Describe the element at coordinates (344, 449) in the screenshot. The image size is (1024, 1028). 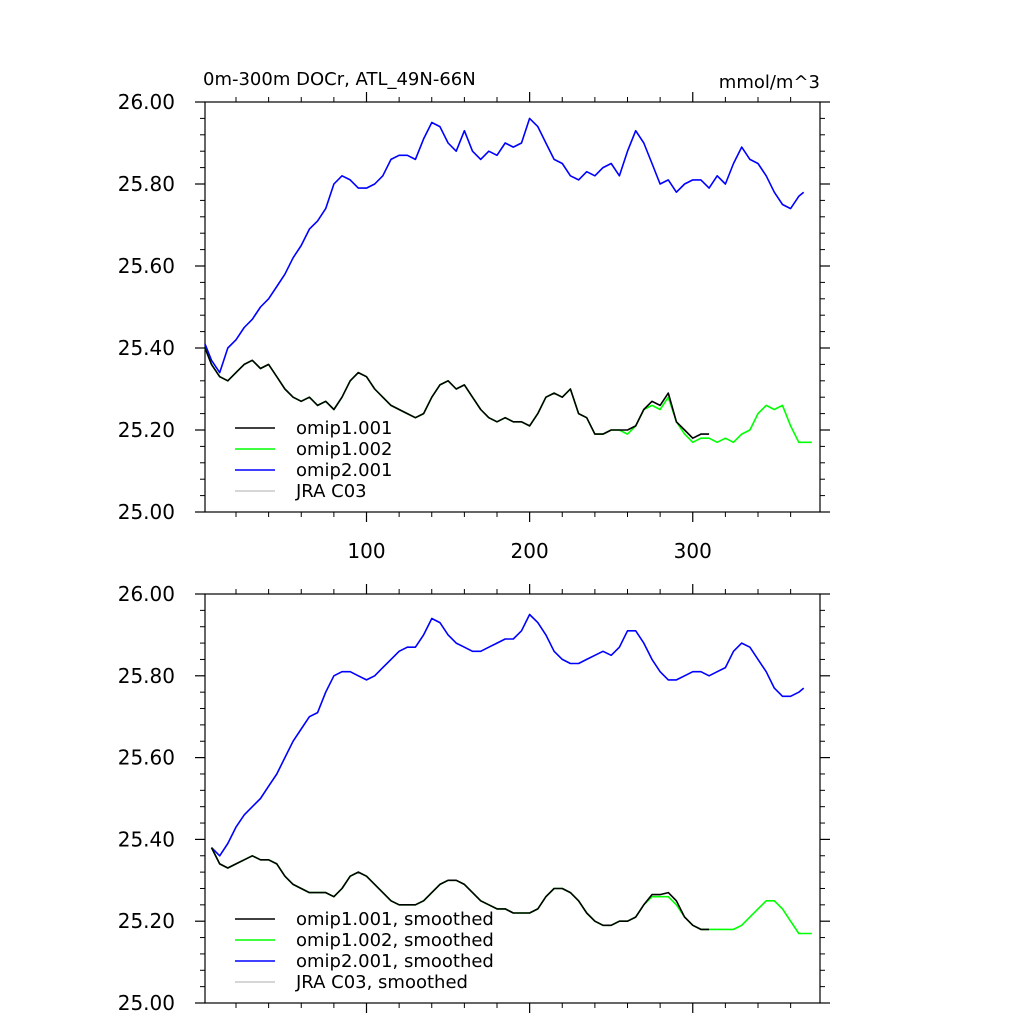
I see `legend-label: omip1.002` at that location.